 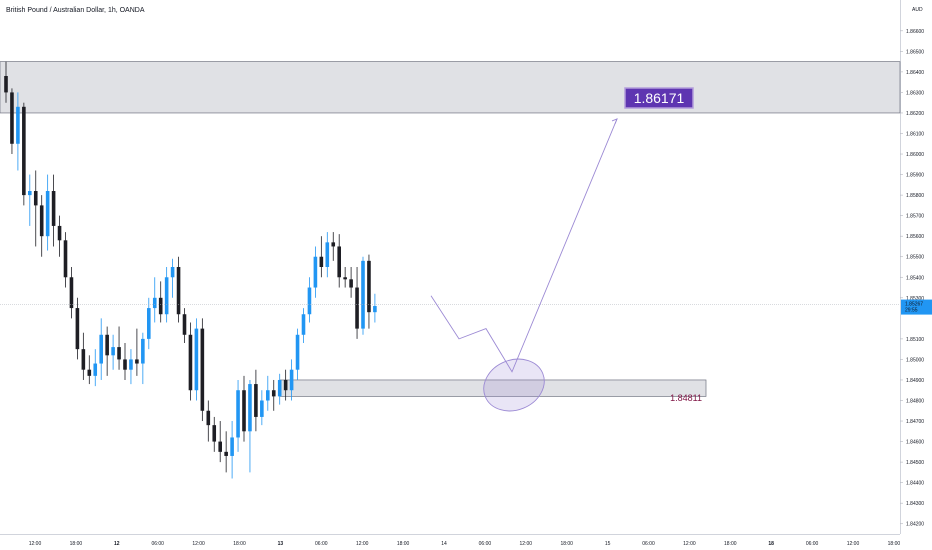 I want to click on y-tick-label: 1.86600, so click(x=915, y=32).